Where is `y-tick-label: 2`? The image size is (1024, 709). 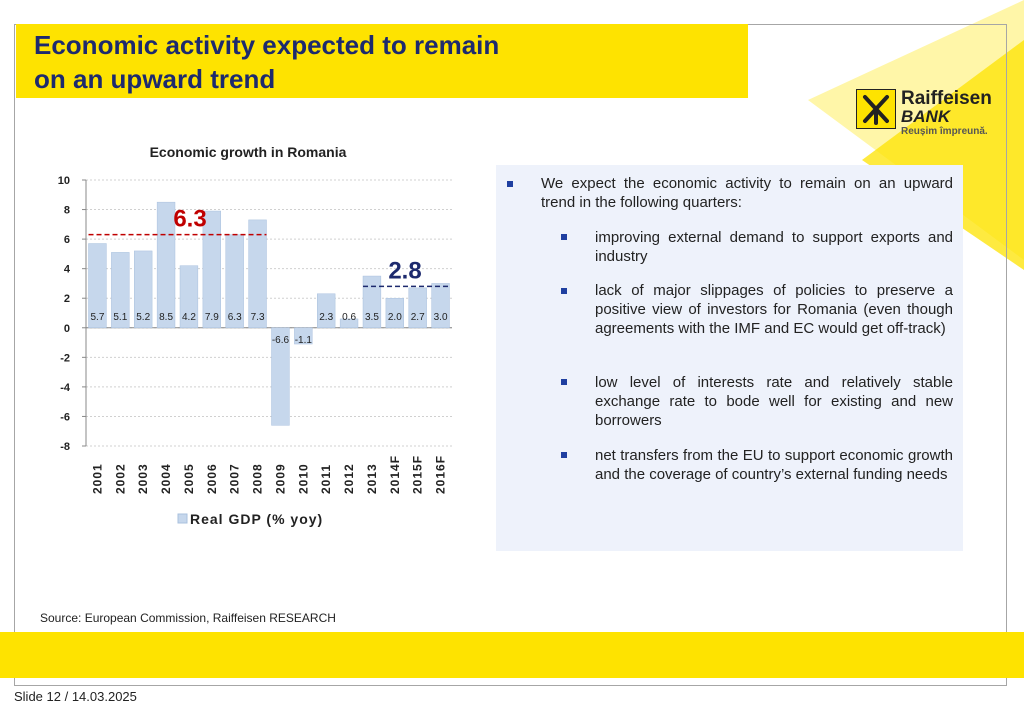 y-tick-label: 2 is located at coordinates (67, 299).